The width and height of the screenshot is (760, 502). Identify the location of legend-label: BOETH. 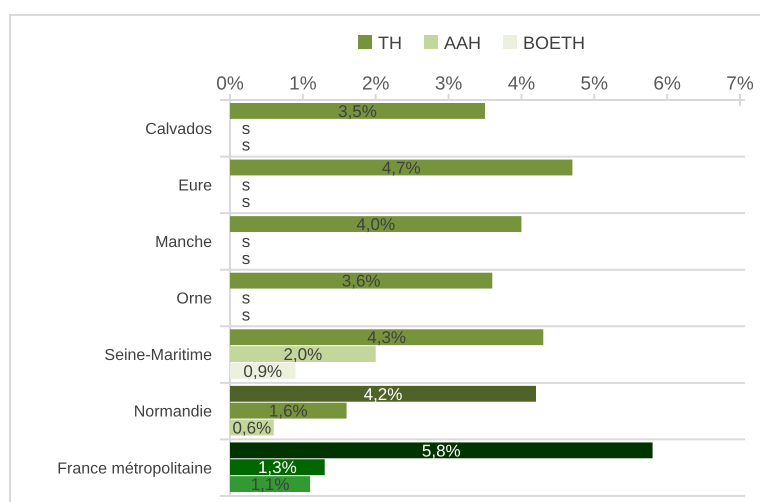
(554, 43).